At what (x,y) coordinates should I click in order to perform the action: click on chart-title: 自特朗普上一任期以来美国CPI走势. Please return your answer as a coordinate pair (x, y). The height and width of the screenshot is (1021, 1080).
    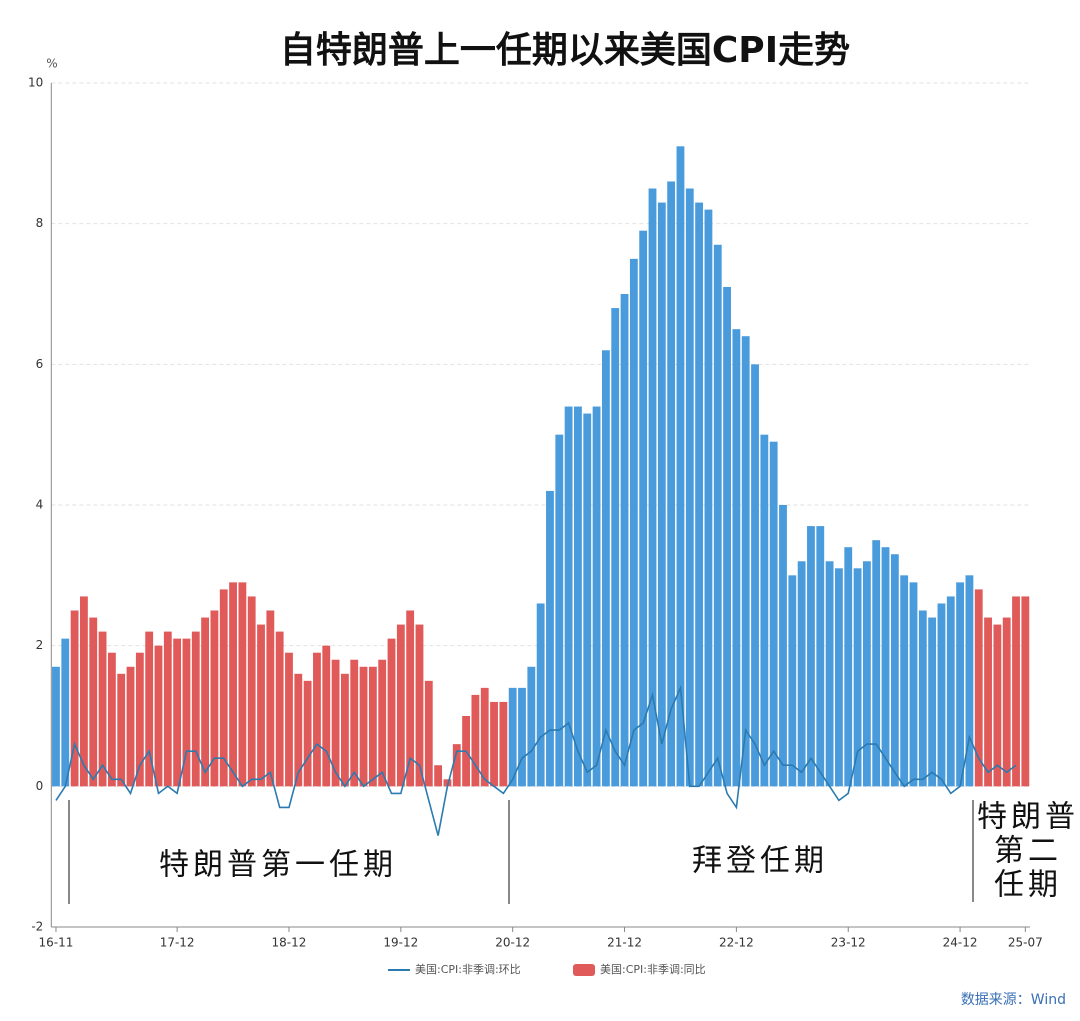
    Looking at the image, I should click on (565, 50).